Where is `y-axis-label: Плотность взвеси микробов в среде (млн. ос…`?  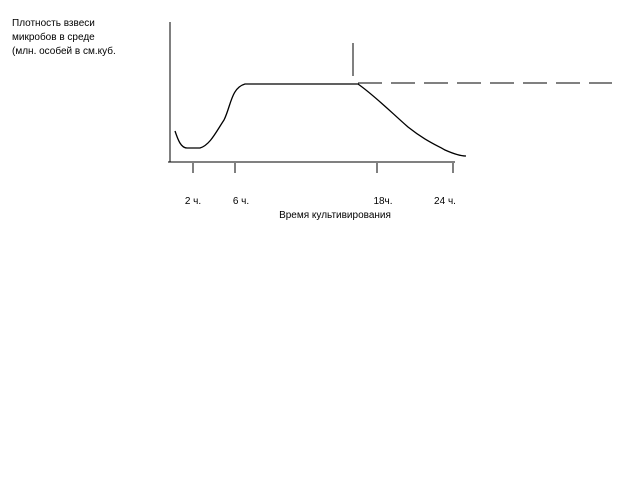
y-axis-label: Плотность взвеси микробов в среде (млн. ос… is located at coordinates (64, 37).